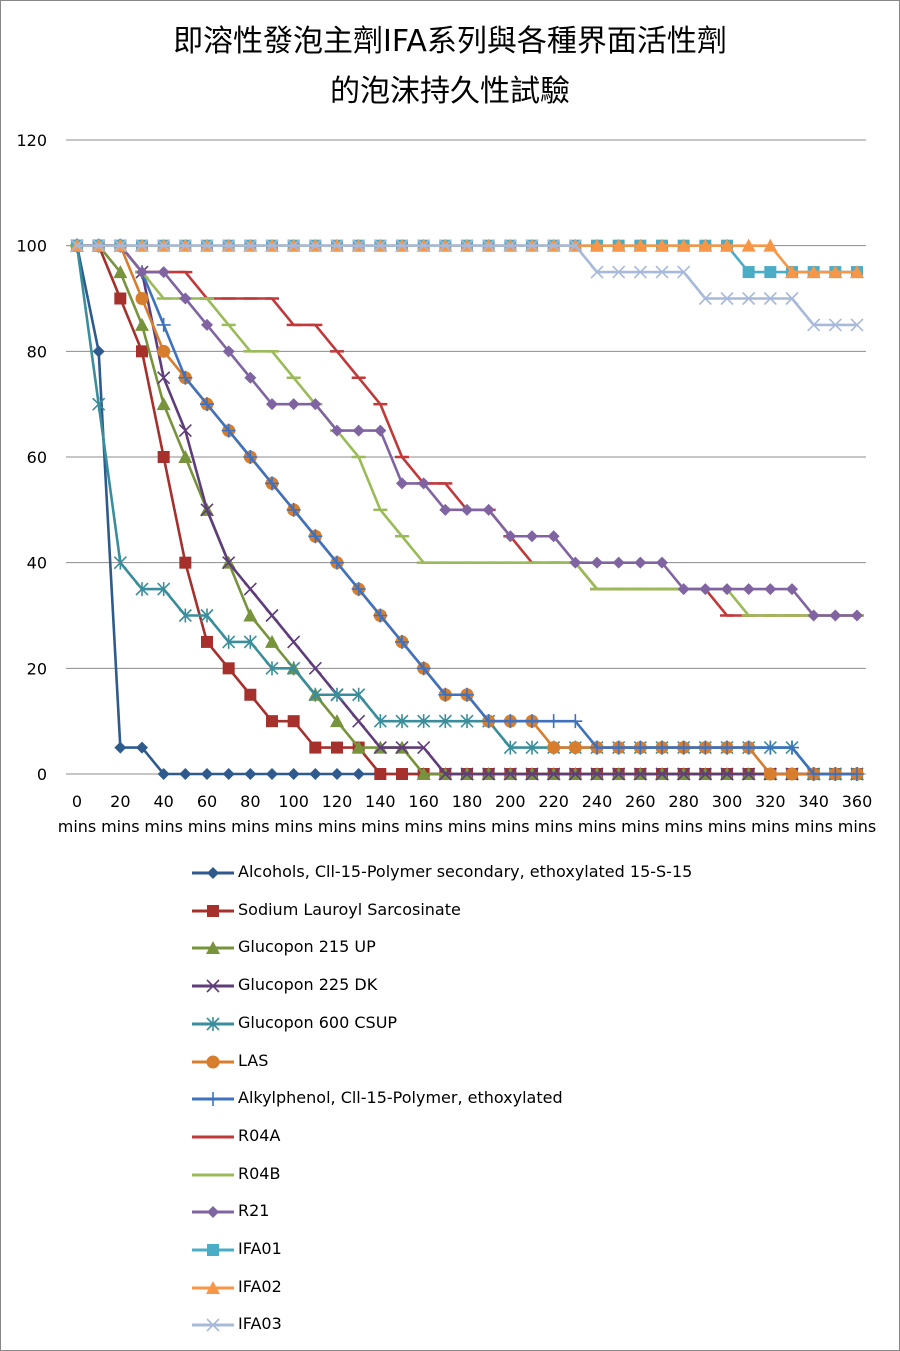  Describe the element at coordinates (512, 1137) in the screenshot. I see `legend-item: R04A` at that location.